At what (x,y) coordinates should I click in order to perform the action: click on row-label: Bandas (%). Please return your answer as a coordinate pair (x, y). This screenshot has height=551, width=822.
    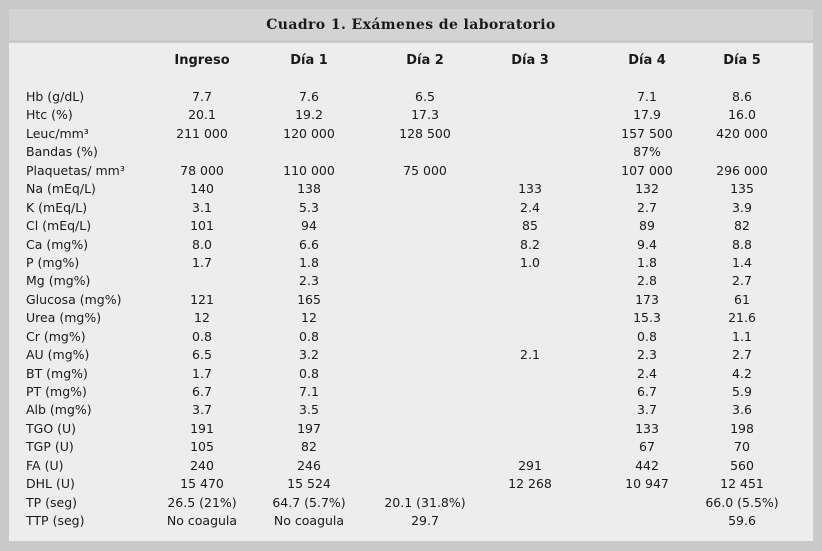
    Looking at the image, I should click on (62, 152).